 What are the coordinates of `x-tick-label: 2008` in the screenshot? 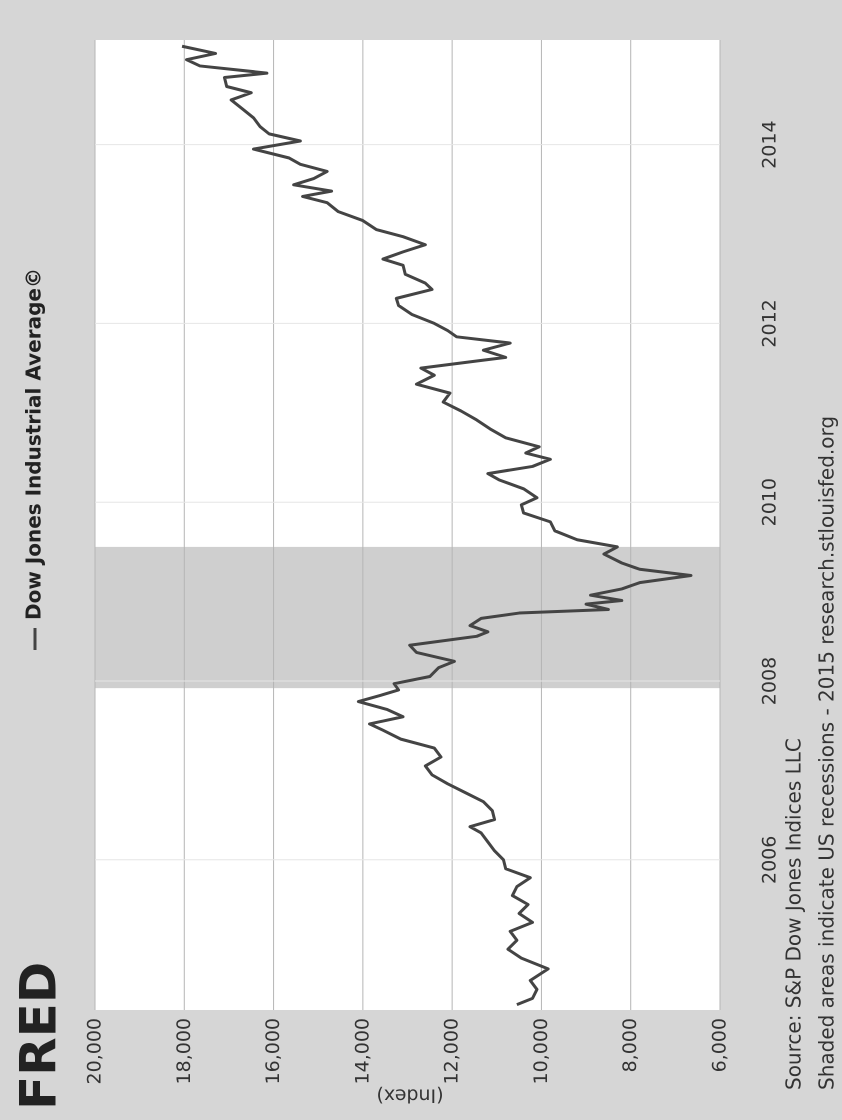 It's located at (770, 681).